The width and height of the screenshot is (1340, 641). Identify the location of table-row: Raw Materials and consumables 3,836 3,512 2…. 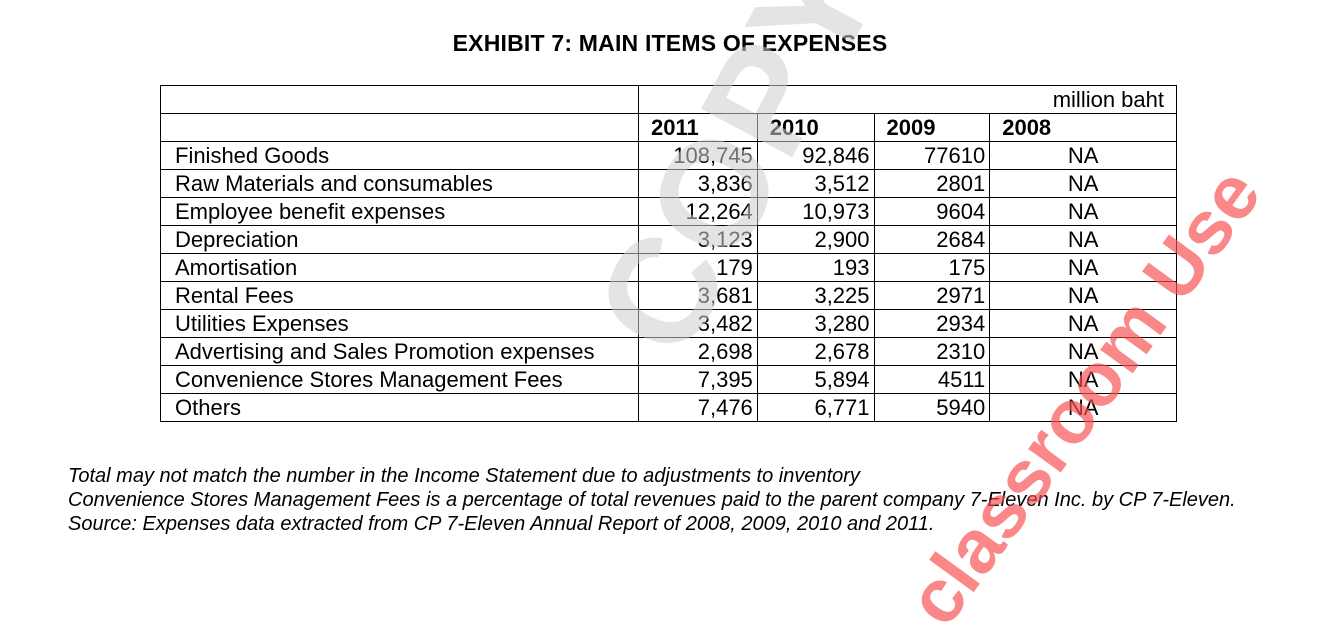
(668, 183).